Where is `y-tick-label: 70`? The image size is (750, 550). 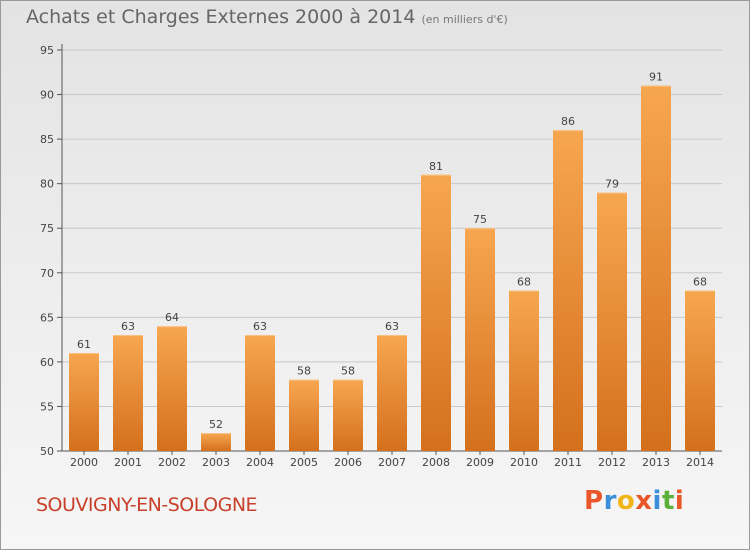
y-tick-label: 70 is located at coordinates (47, 273).